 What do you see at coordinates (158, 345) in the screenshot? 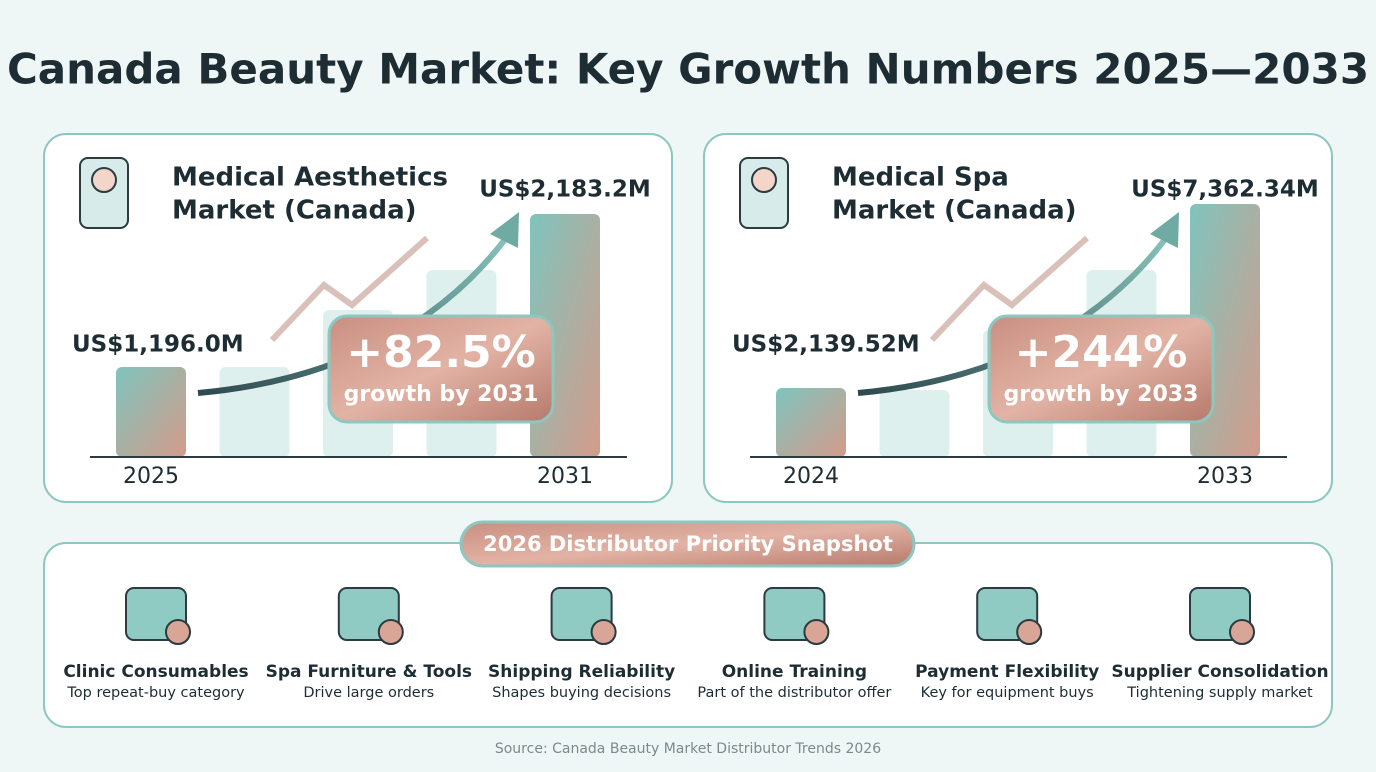
I see `start-value: US$1,196.0M` at bounding box center [158, 345].